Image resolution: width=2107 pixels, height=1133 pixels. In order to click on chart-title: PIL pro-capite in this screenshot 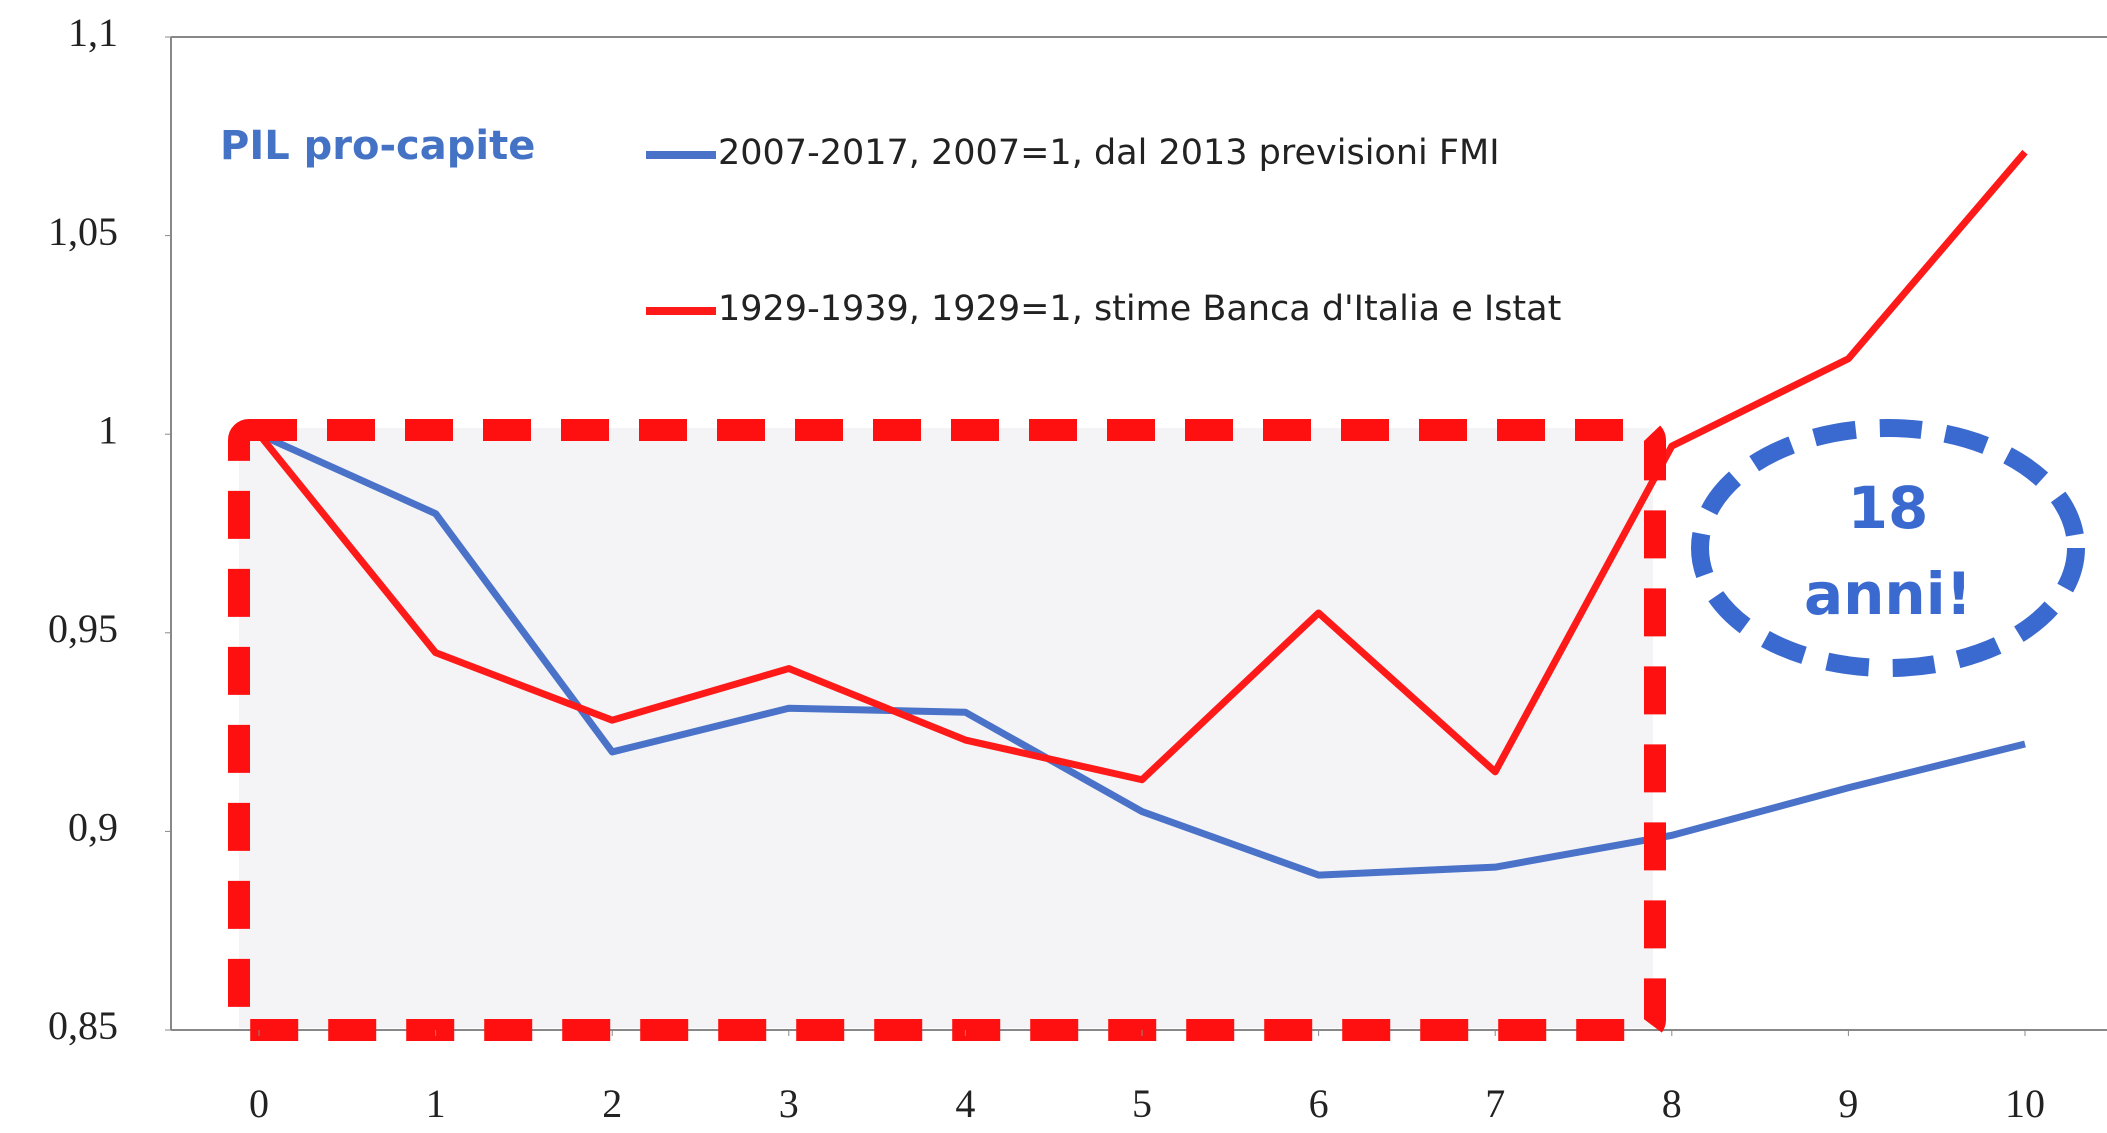, I will do `click(377, 146)`.